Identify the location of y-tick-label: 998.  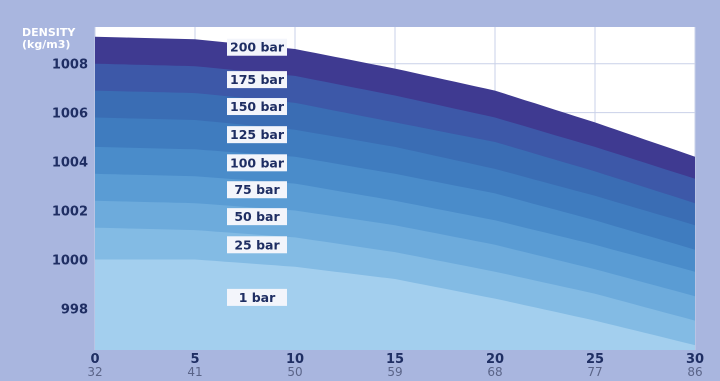
(74, 309).